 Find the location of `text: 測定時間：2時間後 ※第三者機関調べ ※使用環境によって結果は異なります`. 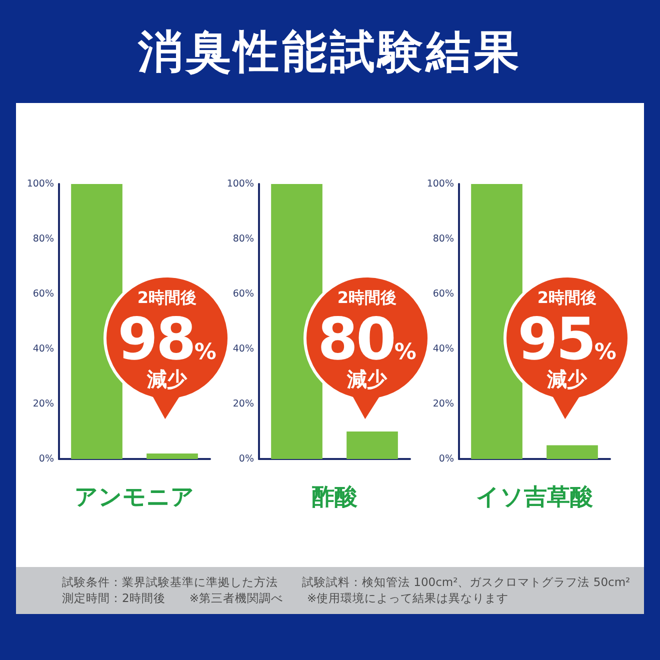

text: 測定時間：2時間後 ※第三者機関調べ ※使用環境によって結果は異なります is located at coordinates (286, 598).